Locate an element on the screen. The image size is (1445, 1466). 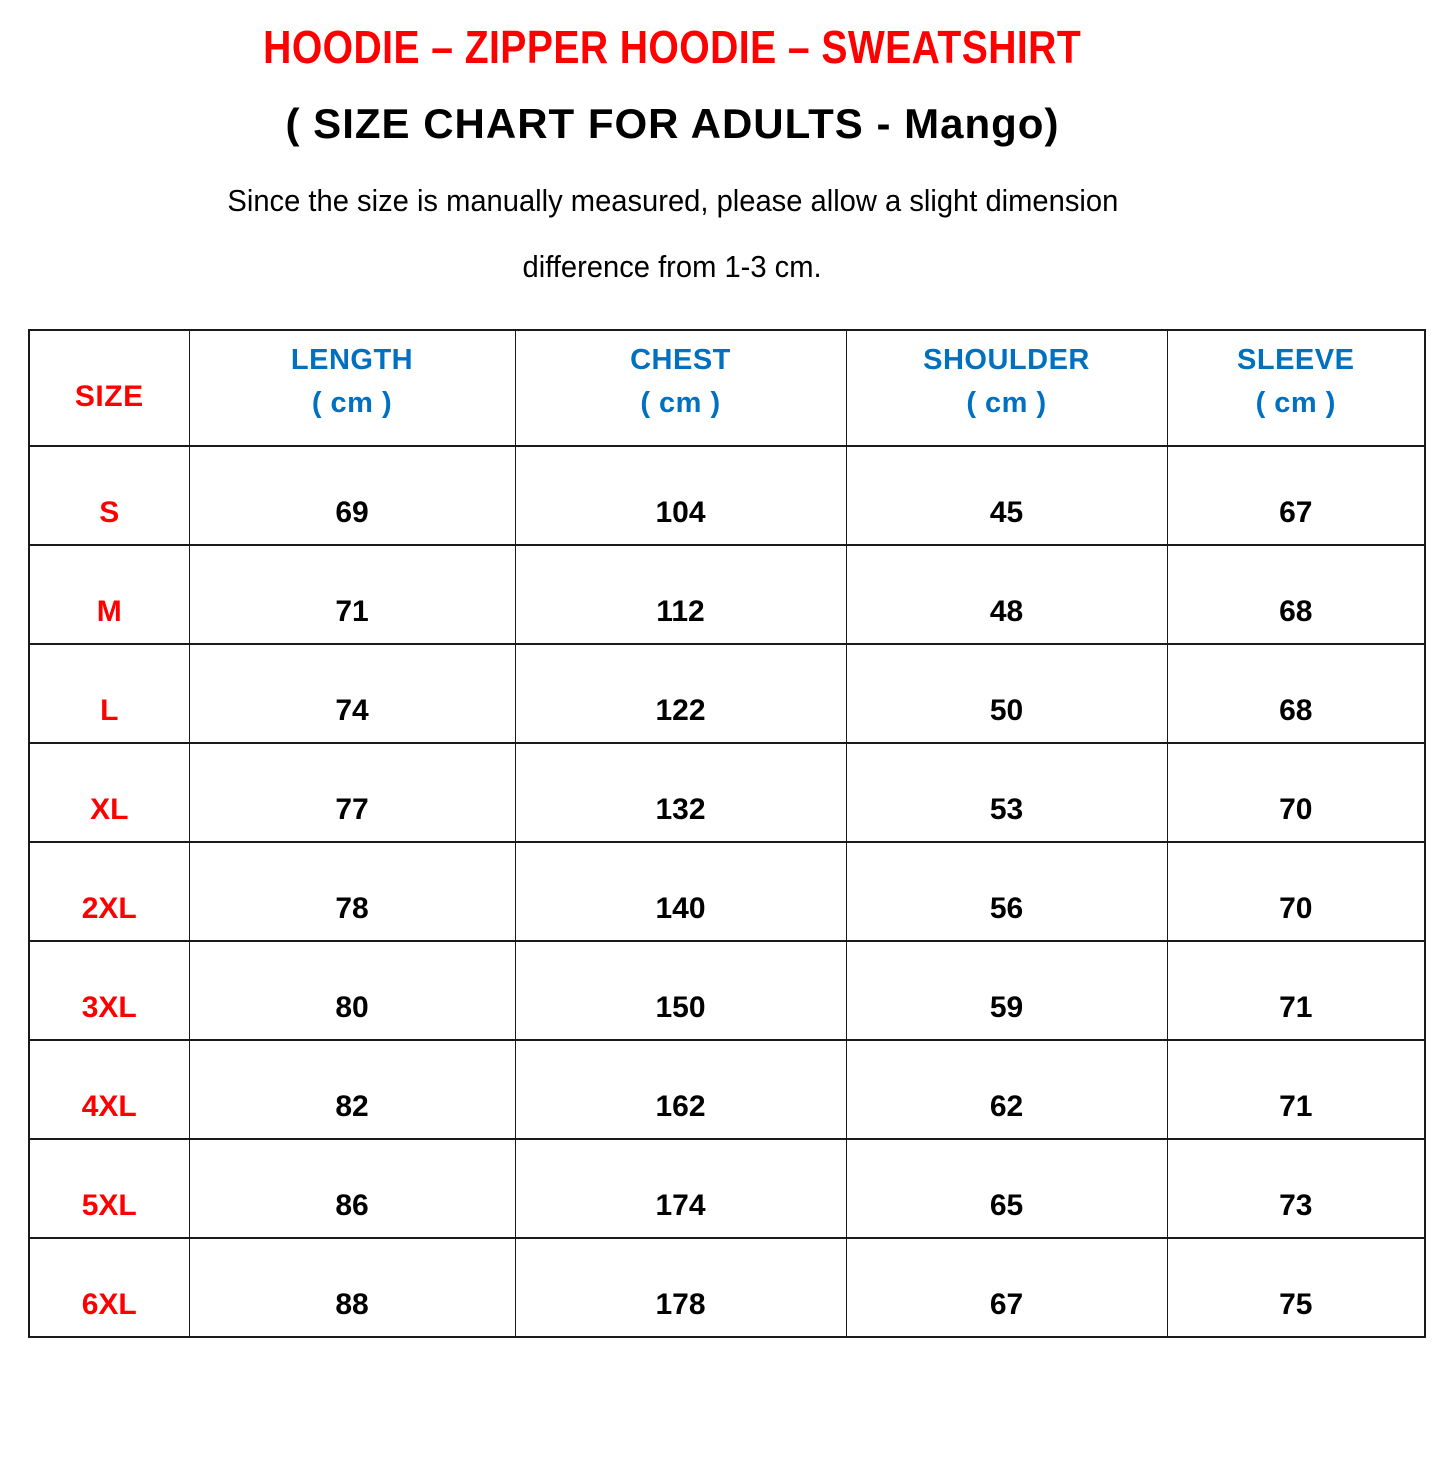
size-cell: 3XL is located at coordinates (109, 990).